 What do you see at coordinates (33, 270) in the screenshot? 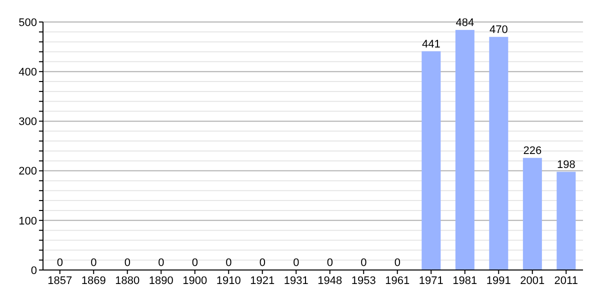
I see `y-tick-label: 0` at bounding box center [33, 270].